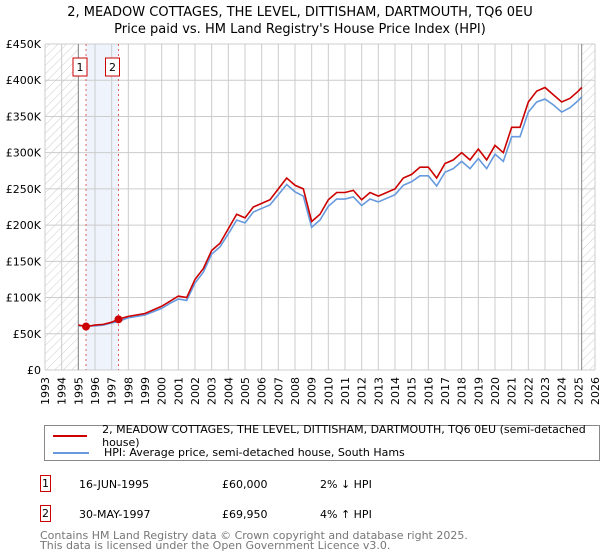 The width and height of the screenshot is (600, 560). I want to click on x-tick-label: 1997, so click(112, 391).